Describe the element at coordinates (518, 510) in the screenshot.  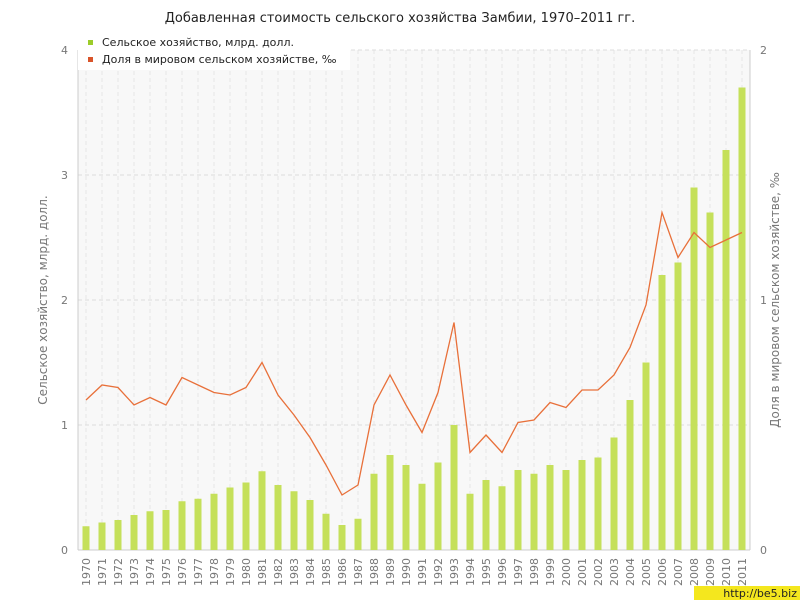
I see `bar-1997` at that location.